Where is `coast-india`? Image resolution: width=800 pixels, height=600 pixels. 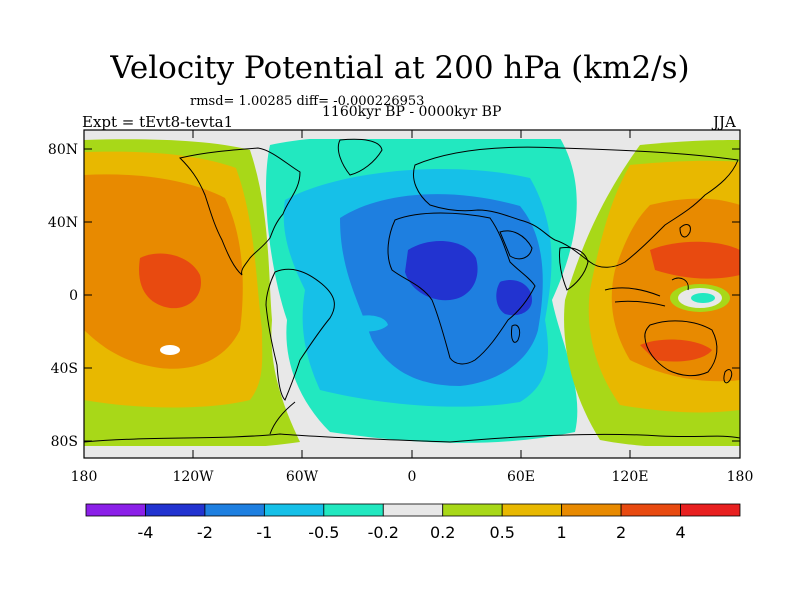 coast-india is located at coordinates (574, 269).